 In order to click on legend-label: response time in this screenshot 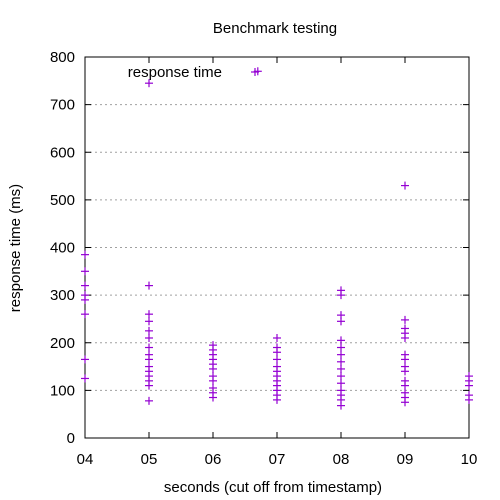, I will do `click(175, 72)`.